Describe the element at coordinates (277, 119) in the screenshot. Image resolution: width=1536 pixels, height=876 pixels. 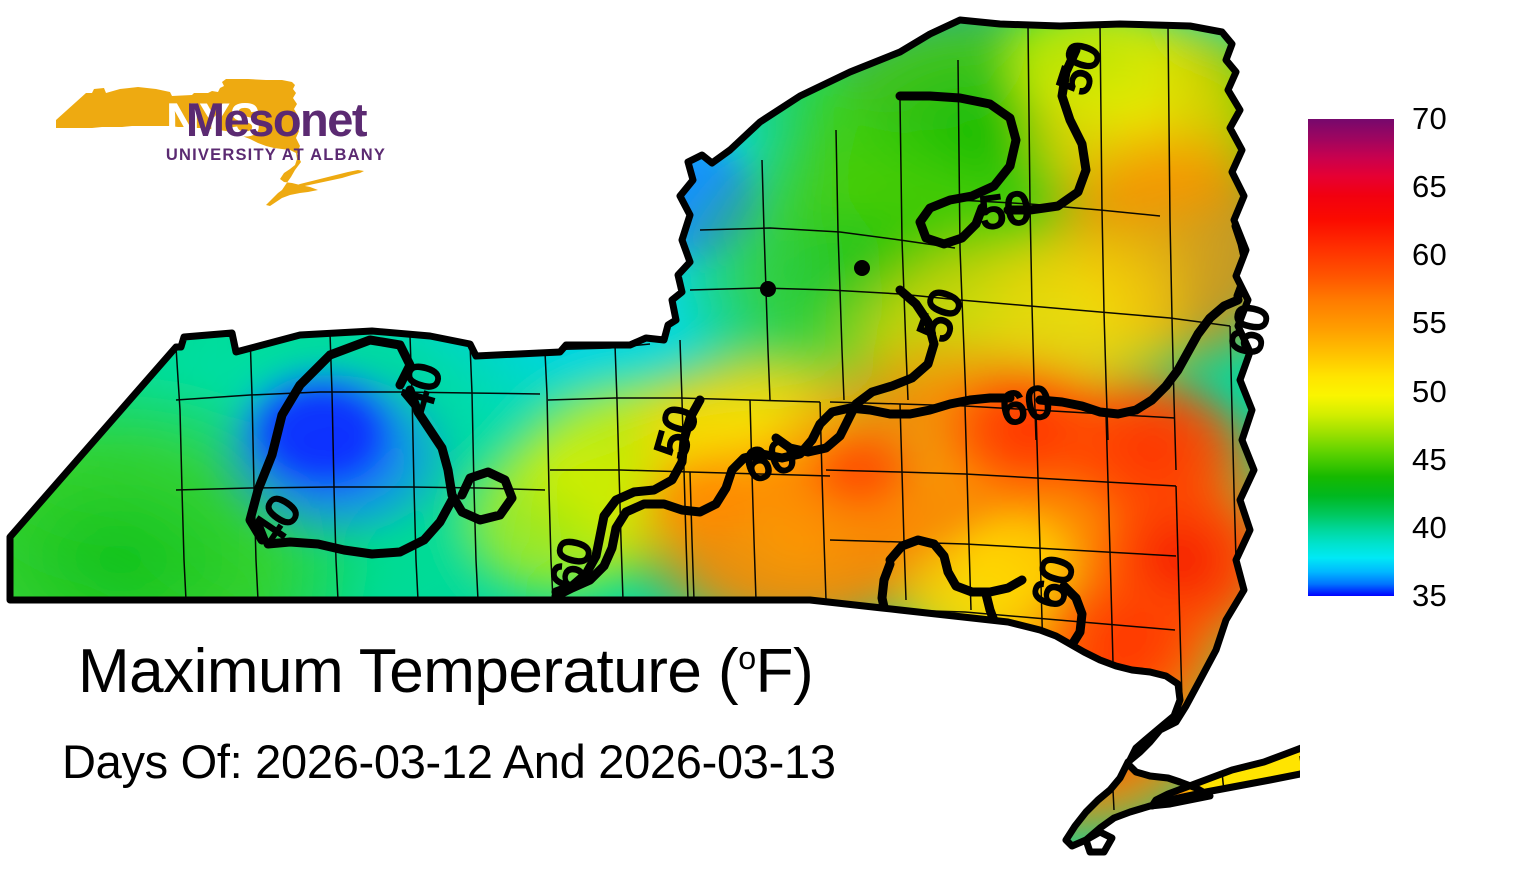
I see `logo-mesonet-text: Mesonet` at that location.